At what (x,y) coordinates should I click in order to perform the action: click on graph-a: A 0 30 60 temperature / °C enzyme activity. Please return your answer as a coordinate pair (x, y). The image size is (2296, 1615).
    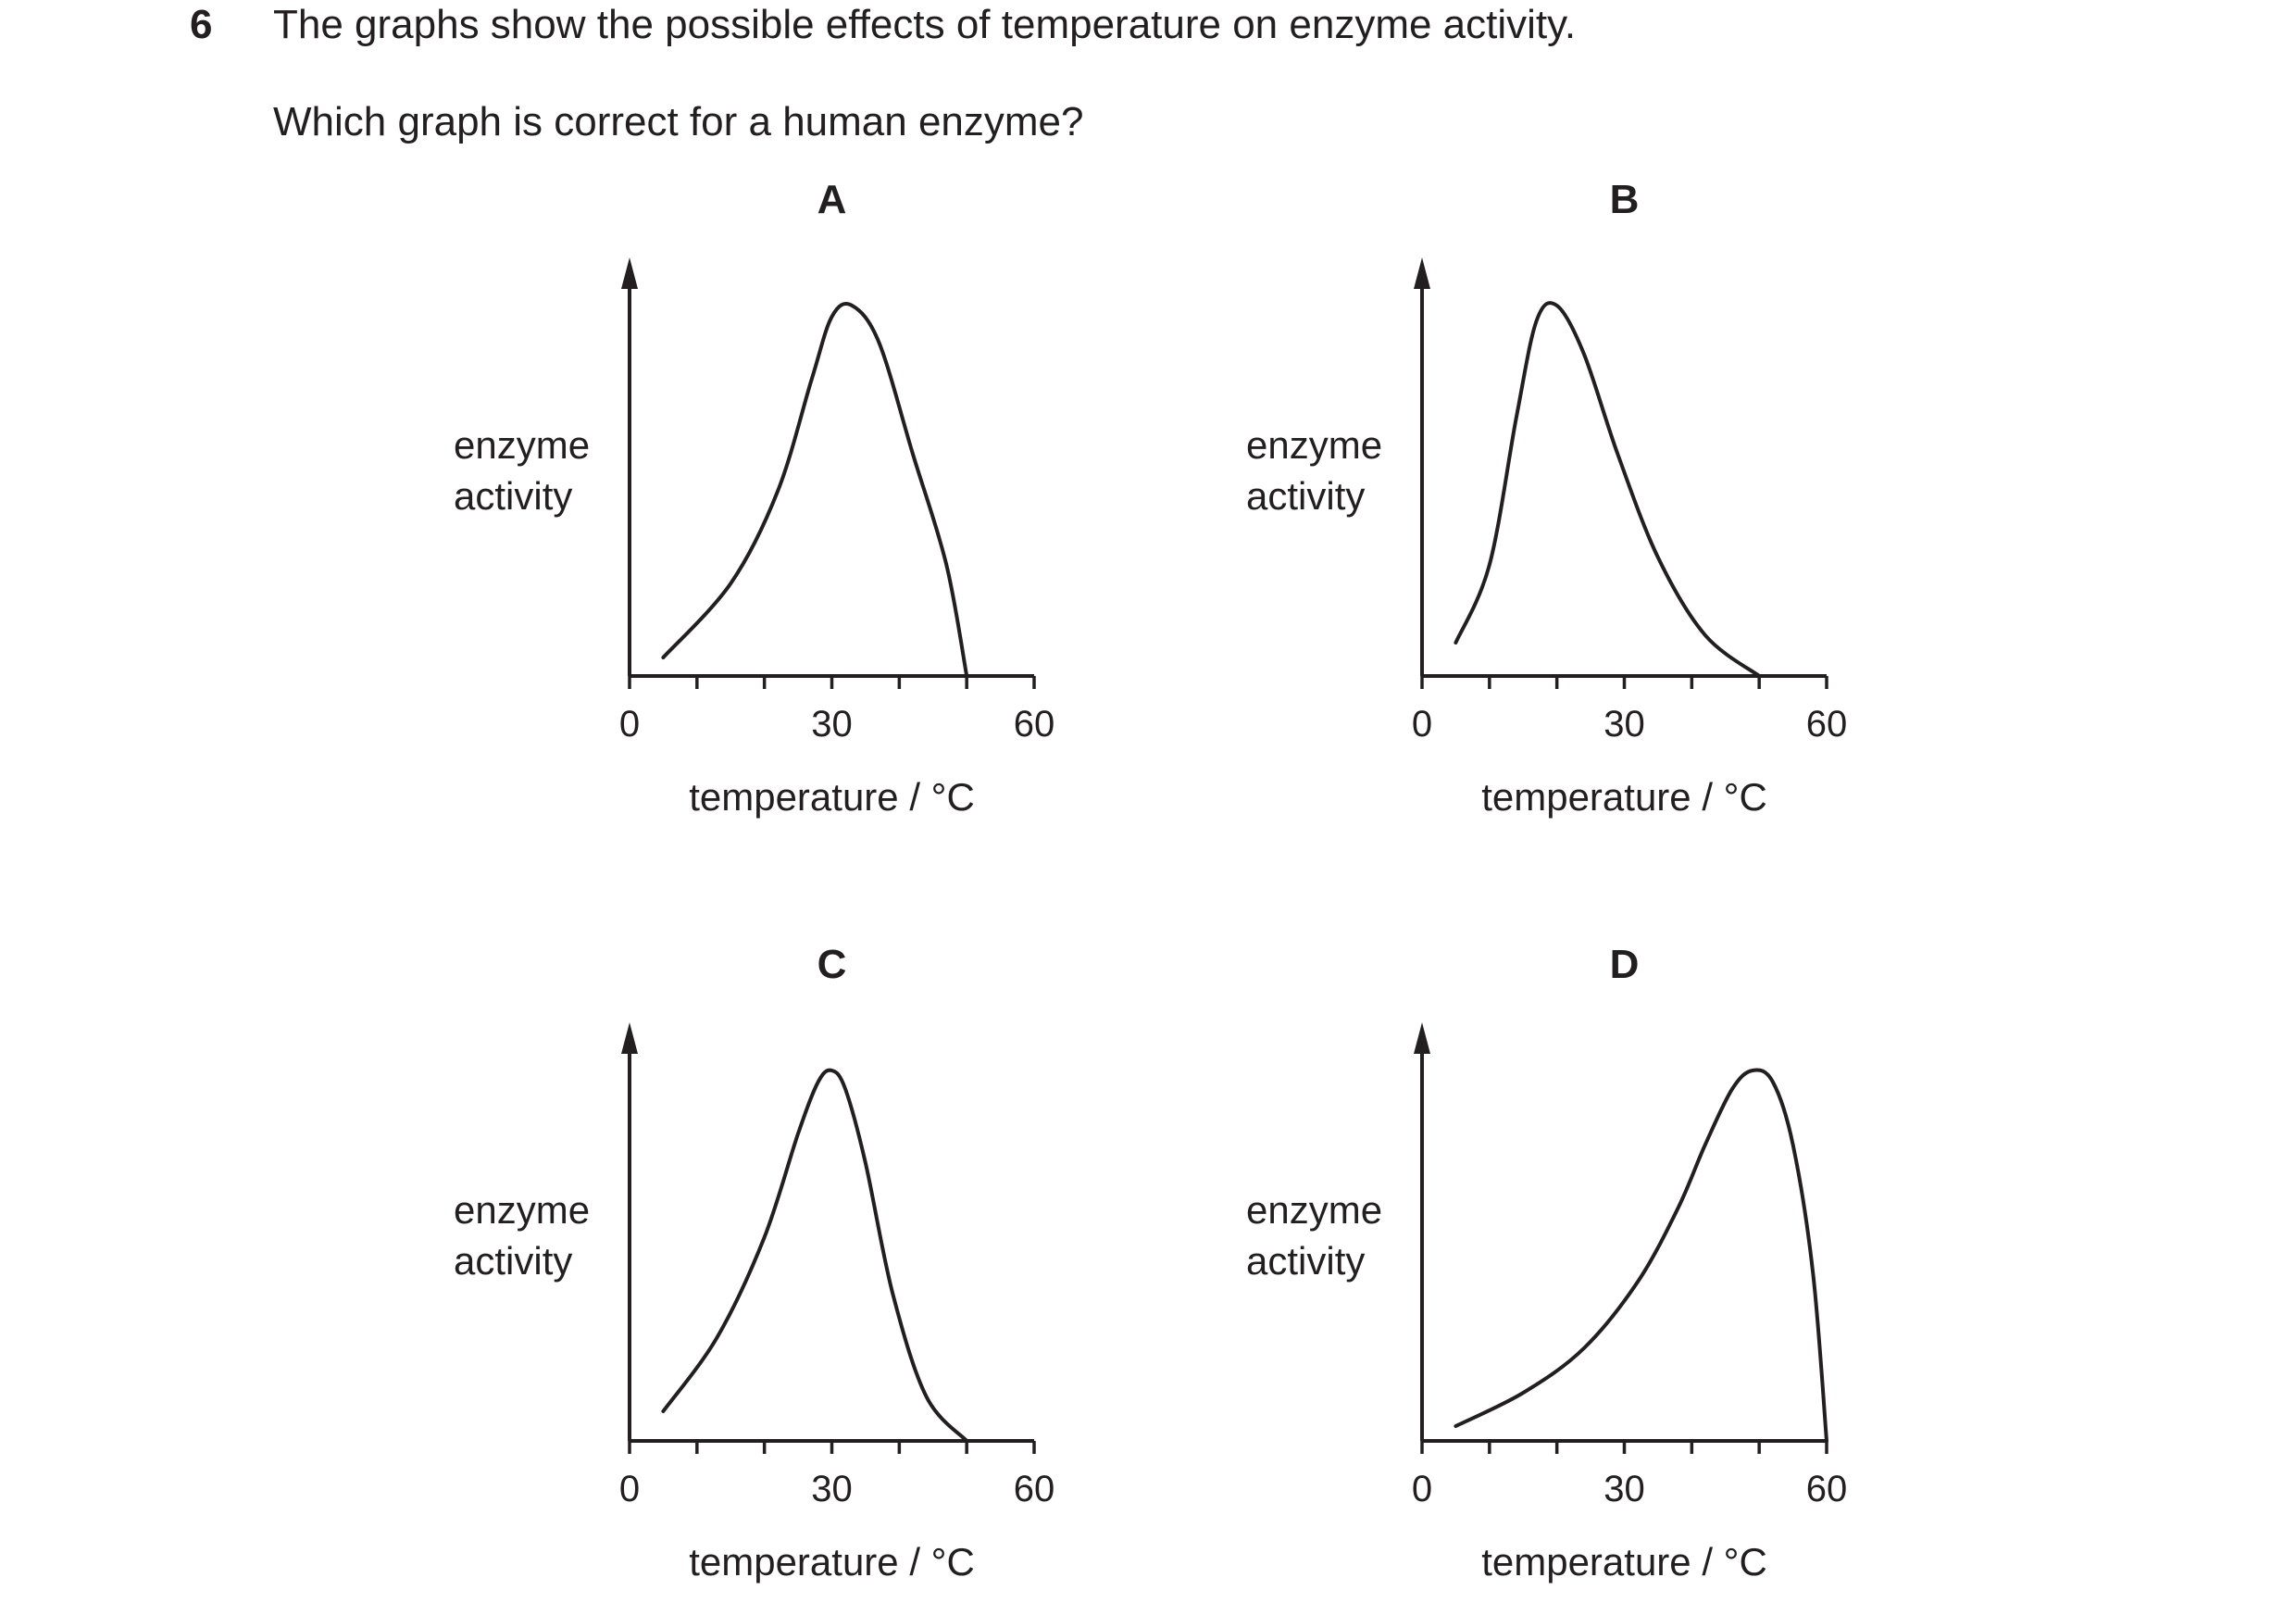
    Looking at the image, I should click on (754, 498).